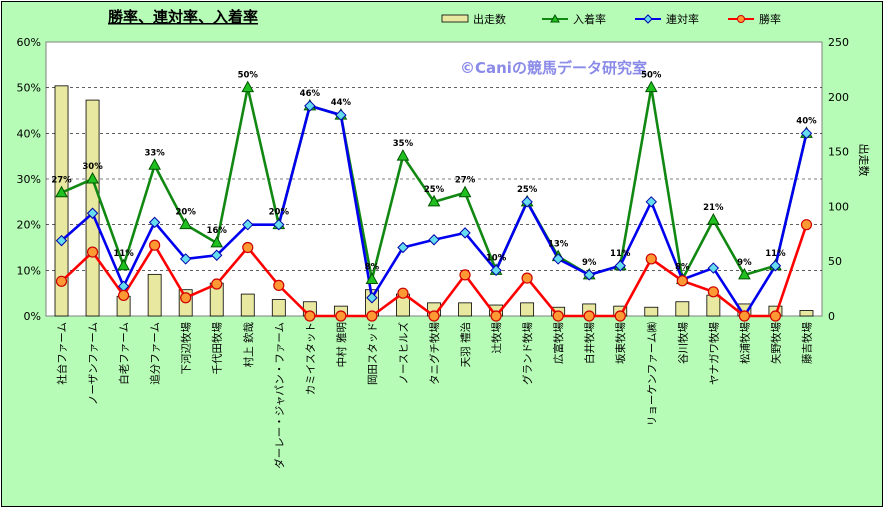  I want to click on x-tick-label: 矢野牧場, so click(775, 343).